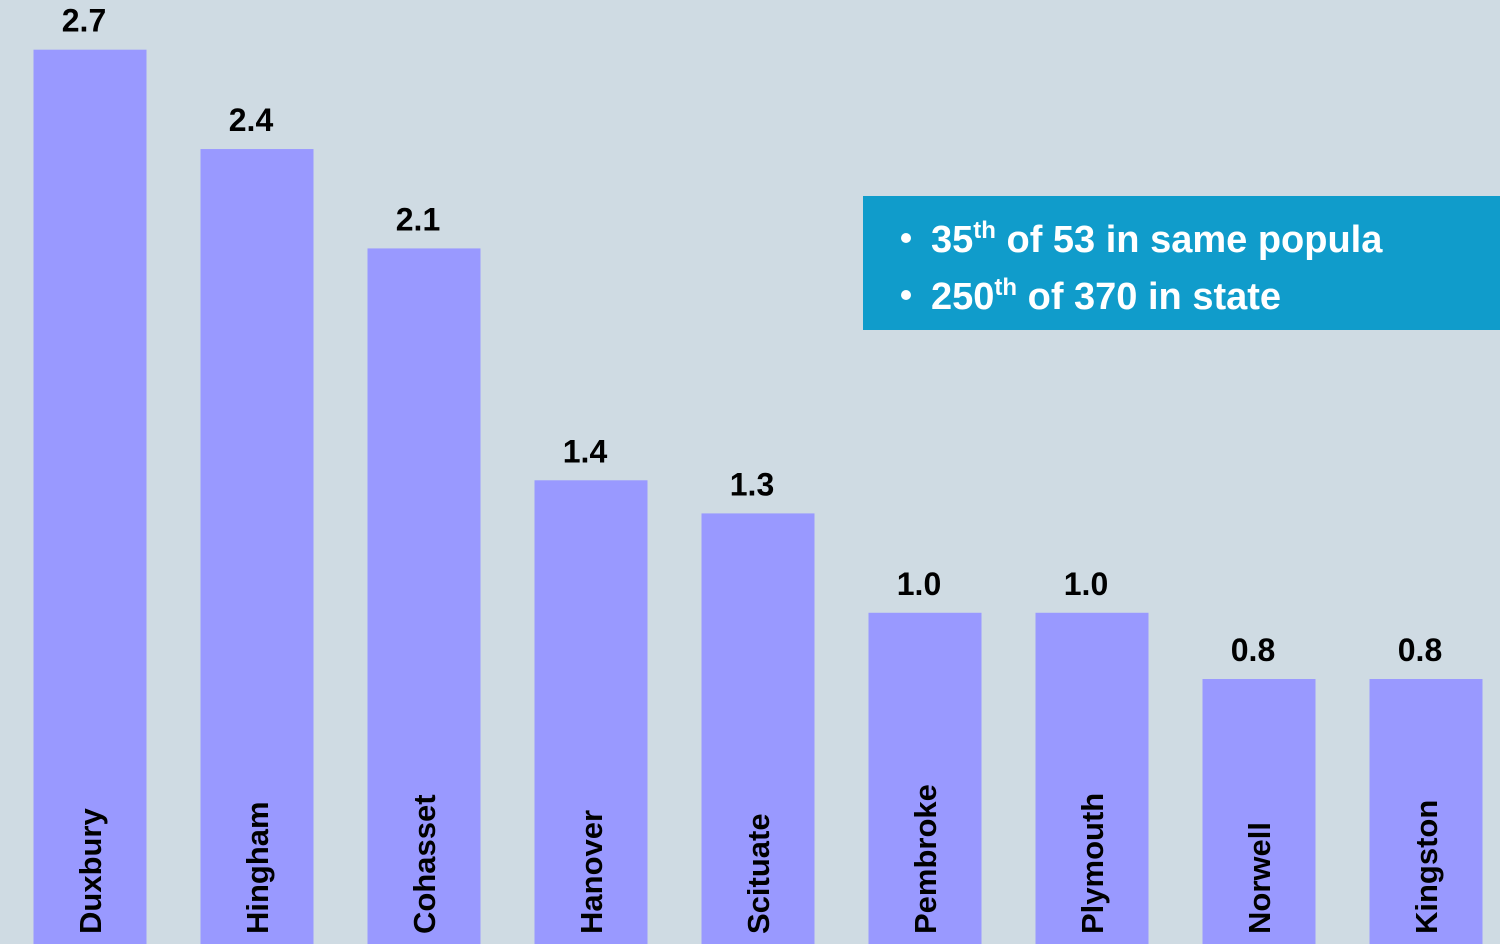 This screenshot has height=944, width=1500. Describe the element at coordinates (591, 872) in the screenshot. I see `category-label: Hanover` at that location.